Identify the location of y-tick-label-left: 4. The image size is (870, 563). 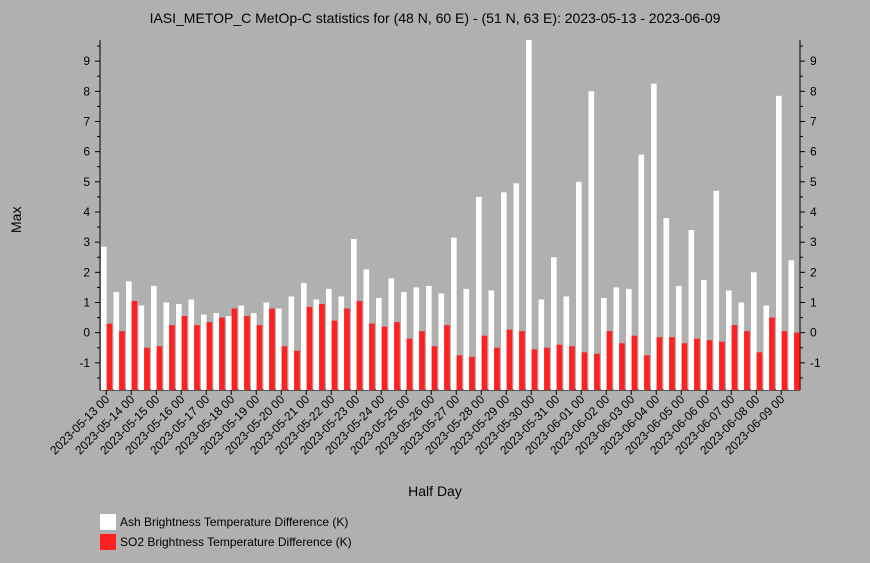
(86, 212).